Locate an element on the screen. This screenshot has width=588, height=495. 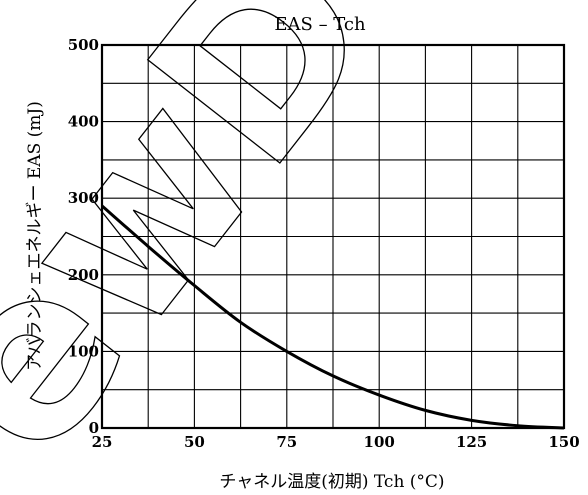
y-tick-label: 0 is located at coordinates (94, 428).